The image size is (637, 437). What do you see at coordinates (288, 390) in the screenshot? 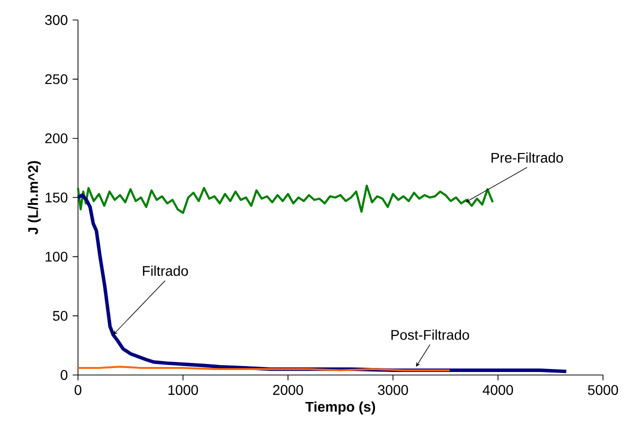
I see `x-tick-label: 2000` at bounding box center [288, 390].